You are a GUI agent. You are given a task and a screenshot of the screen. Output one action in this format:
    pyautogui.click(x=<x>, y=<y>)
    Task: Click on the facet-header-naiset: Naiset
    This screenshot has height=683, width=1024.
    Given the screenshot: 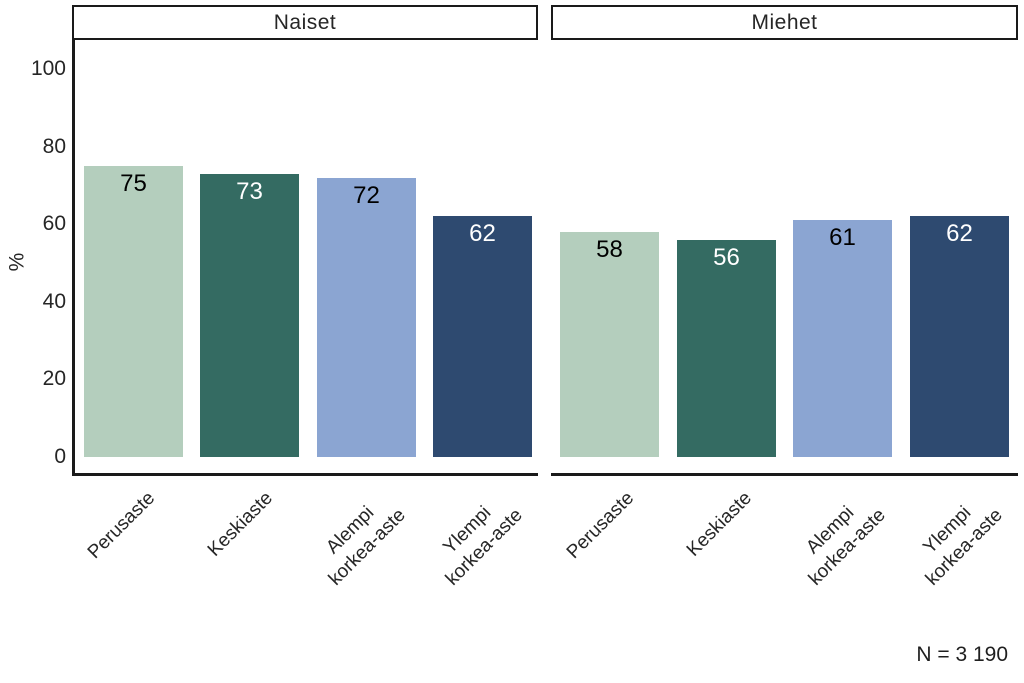 What is the action you would take?
    pyautogui.click(x=305, y=22)
    